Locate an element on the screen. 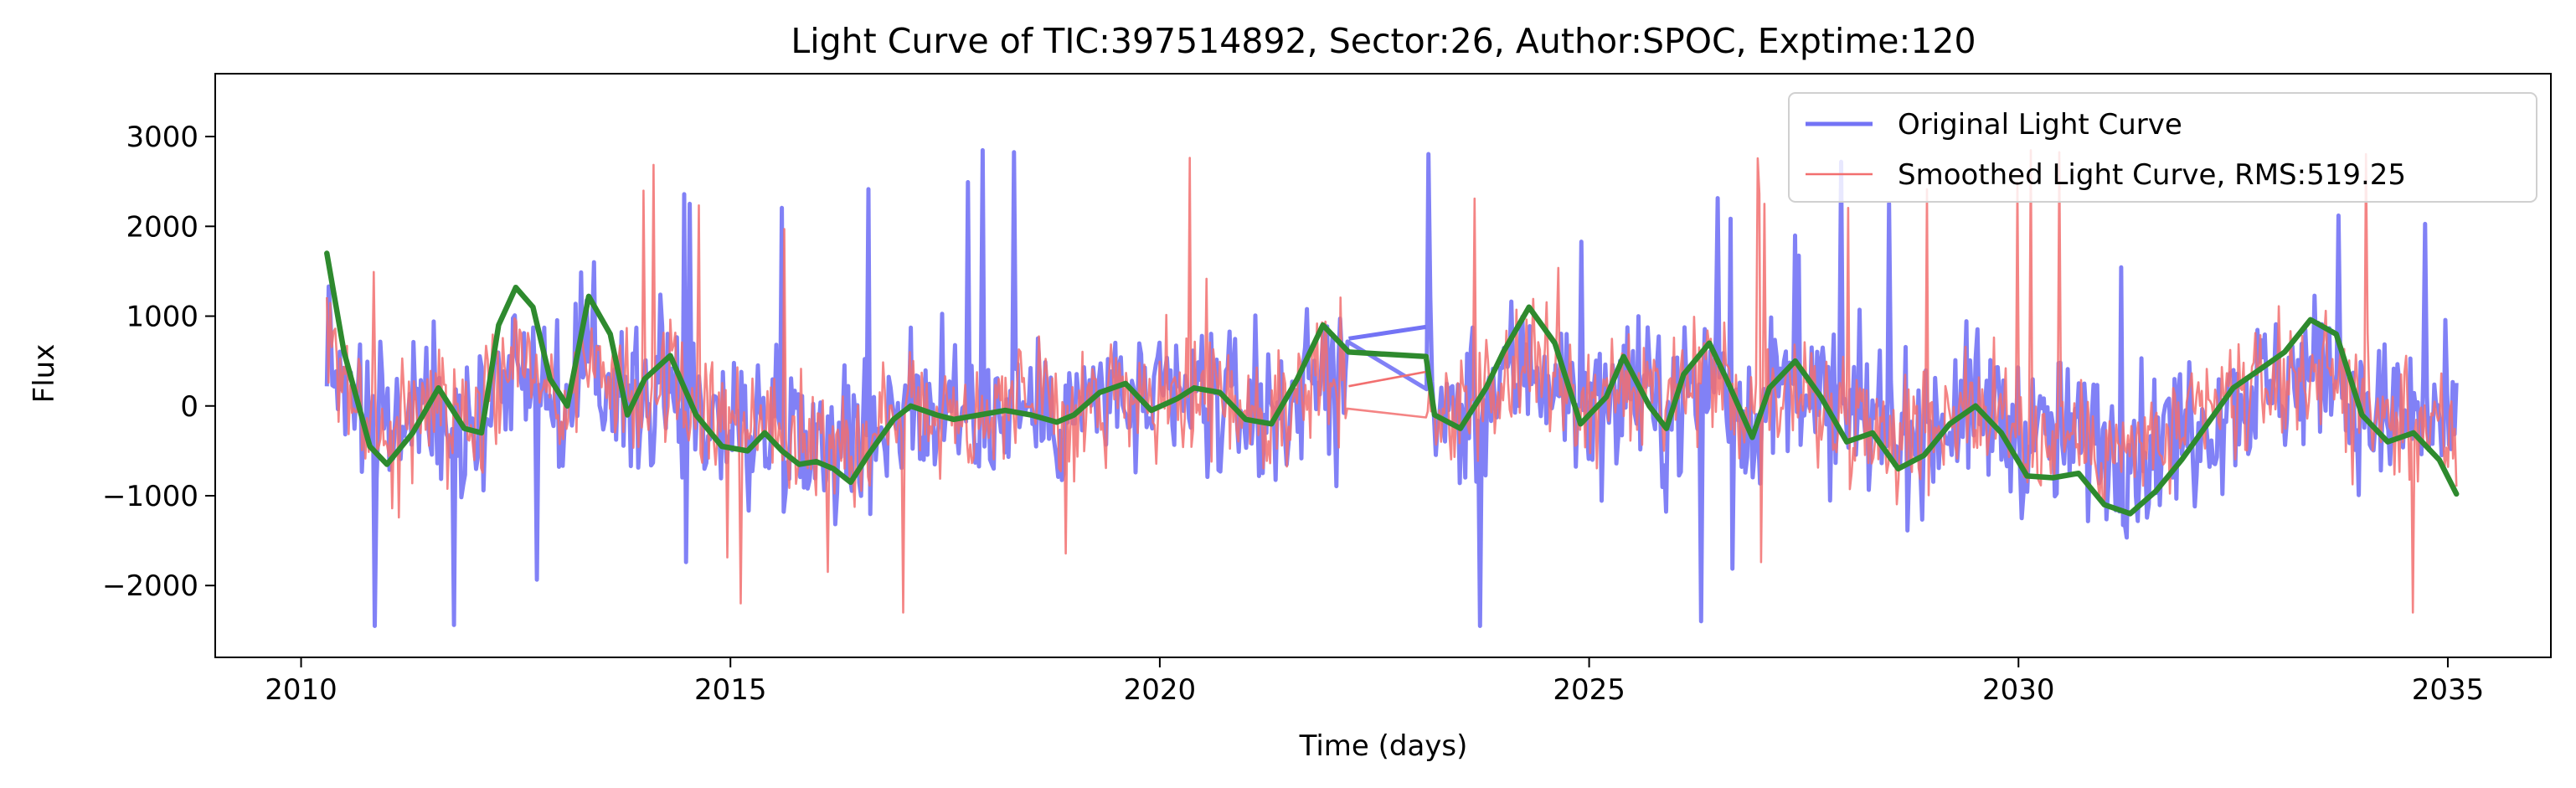  legend-smoothed-label: Smoothed Light Curve, RMS:519.25 is located at coordinates (2152, 175).